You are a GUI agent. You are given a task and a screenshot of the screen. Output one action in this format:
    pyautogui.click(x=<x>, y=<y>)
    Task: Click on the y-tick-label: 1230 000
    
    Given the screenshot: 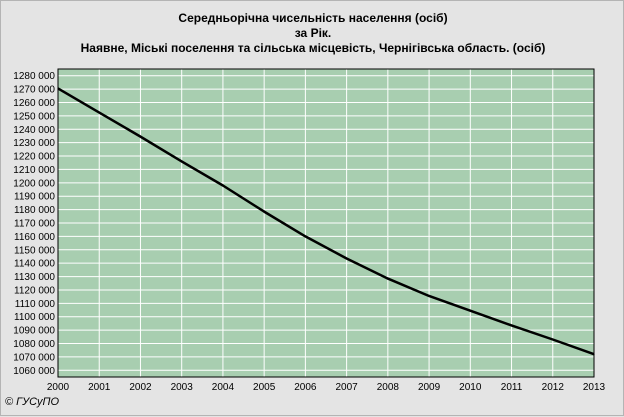 What is the action you would take?
    pyautogui.click(x=34, y=143)
    